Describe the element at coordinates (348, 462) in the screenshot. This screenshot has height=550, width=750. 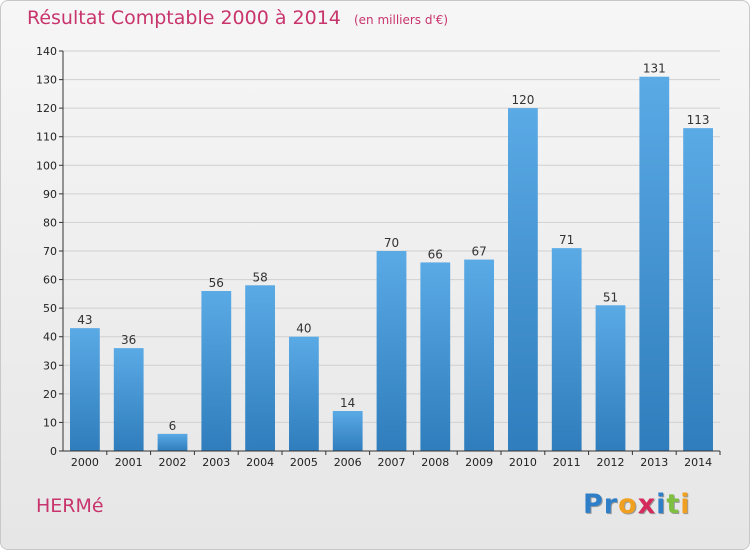
I see `x-tick-label: 2006` at that location.